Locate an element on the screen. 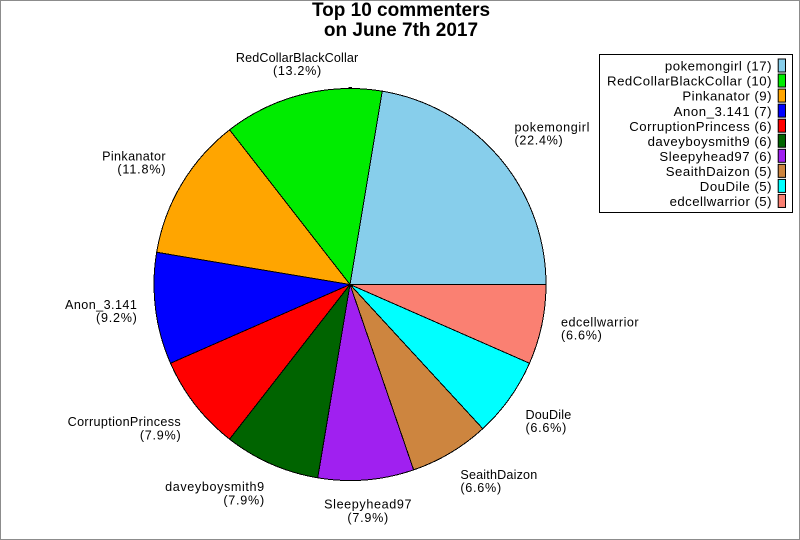 The width and height of the screenshot is (800, 540). svg-text: (22.4%) is located at coordinates (539, 141).